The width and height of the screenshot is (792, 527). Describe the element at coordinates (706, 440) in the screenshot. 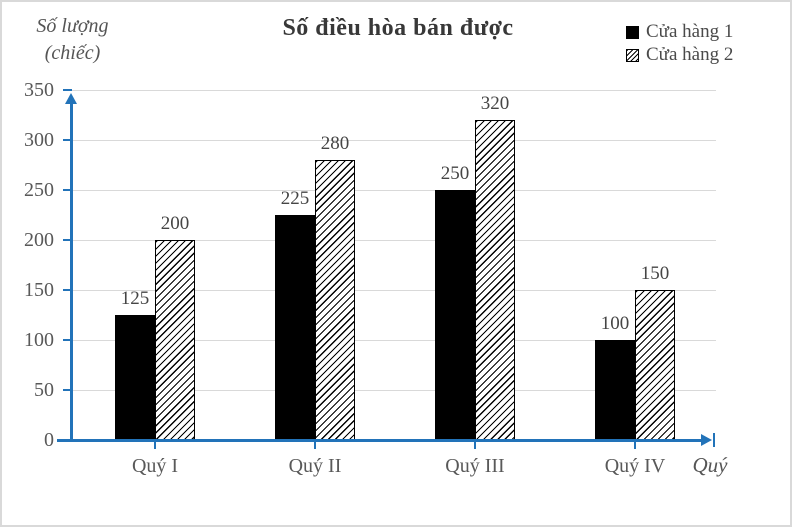

I see `x-axis-arrow-icon` at that location.